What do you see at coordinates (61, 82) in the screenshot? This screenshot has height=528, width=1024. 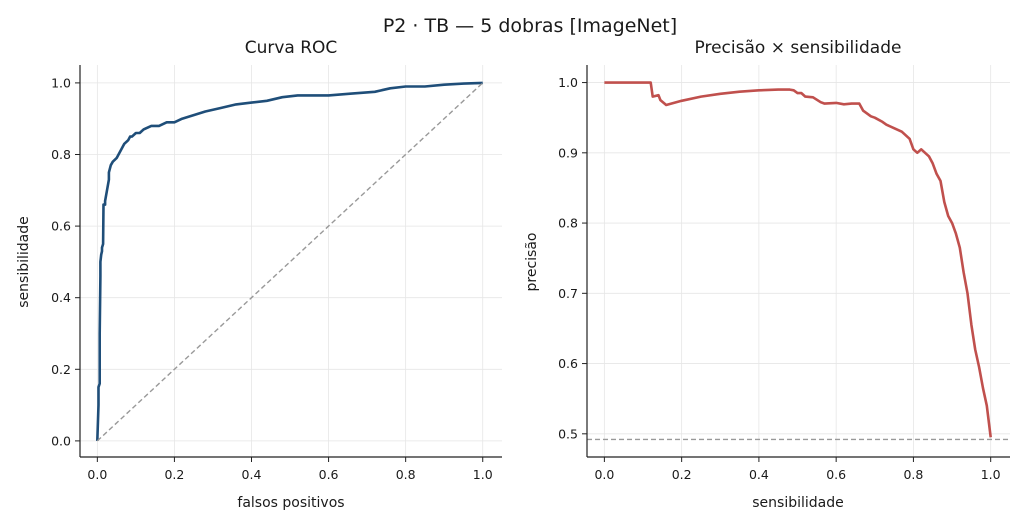 I see `roc-ytick-label-5: 1.0` at bounding box center [61, 82].